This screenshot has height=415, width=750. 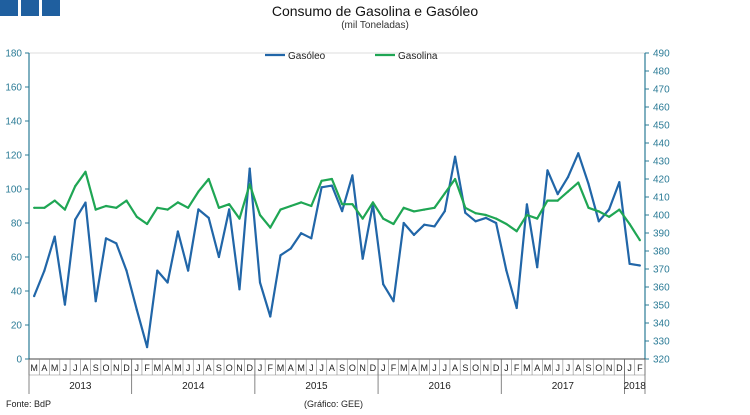 What do you see at coordinates (661, 342) in the screenshot?
I see `right-axis-tick-label: 330` at bounding box center [661, 342].